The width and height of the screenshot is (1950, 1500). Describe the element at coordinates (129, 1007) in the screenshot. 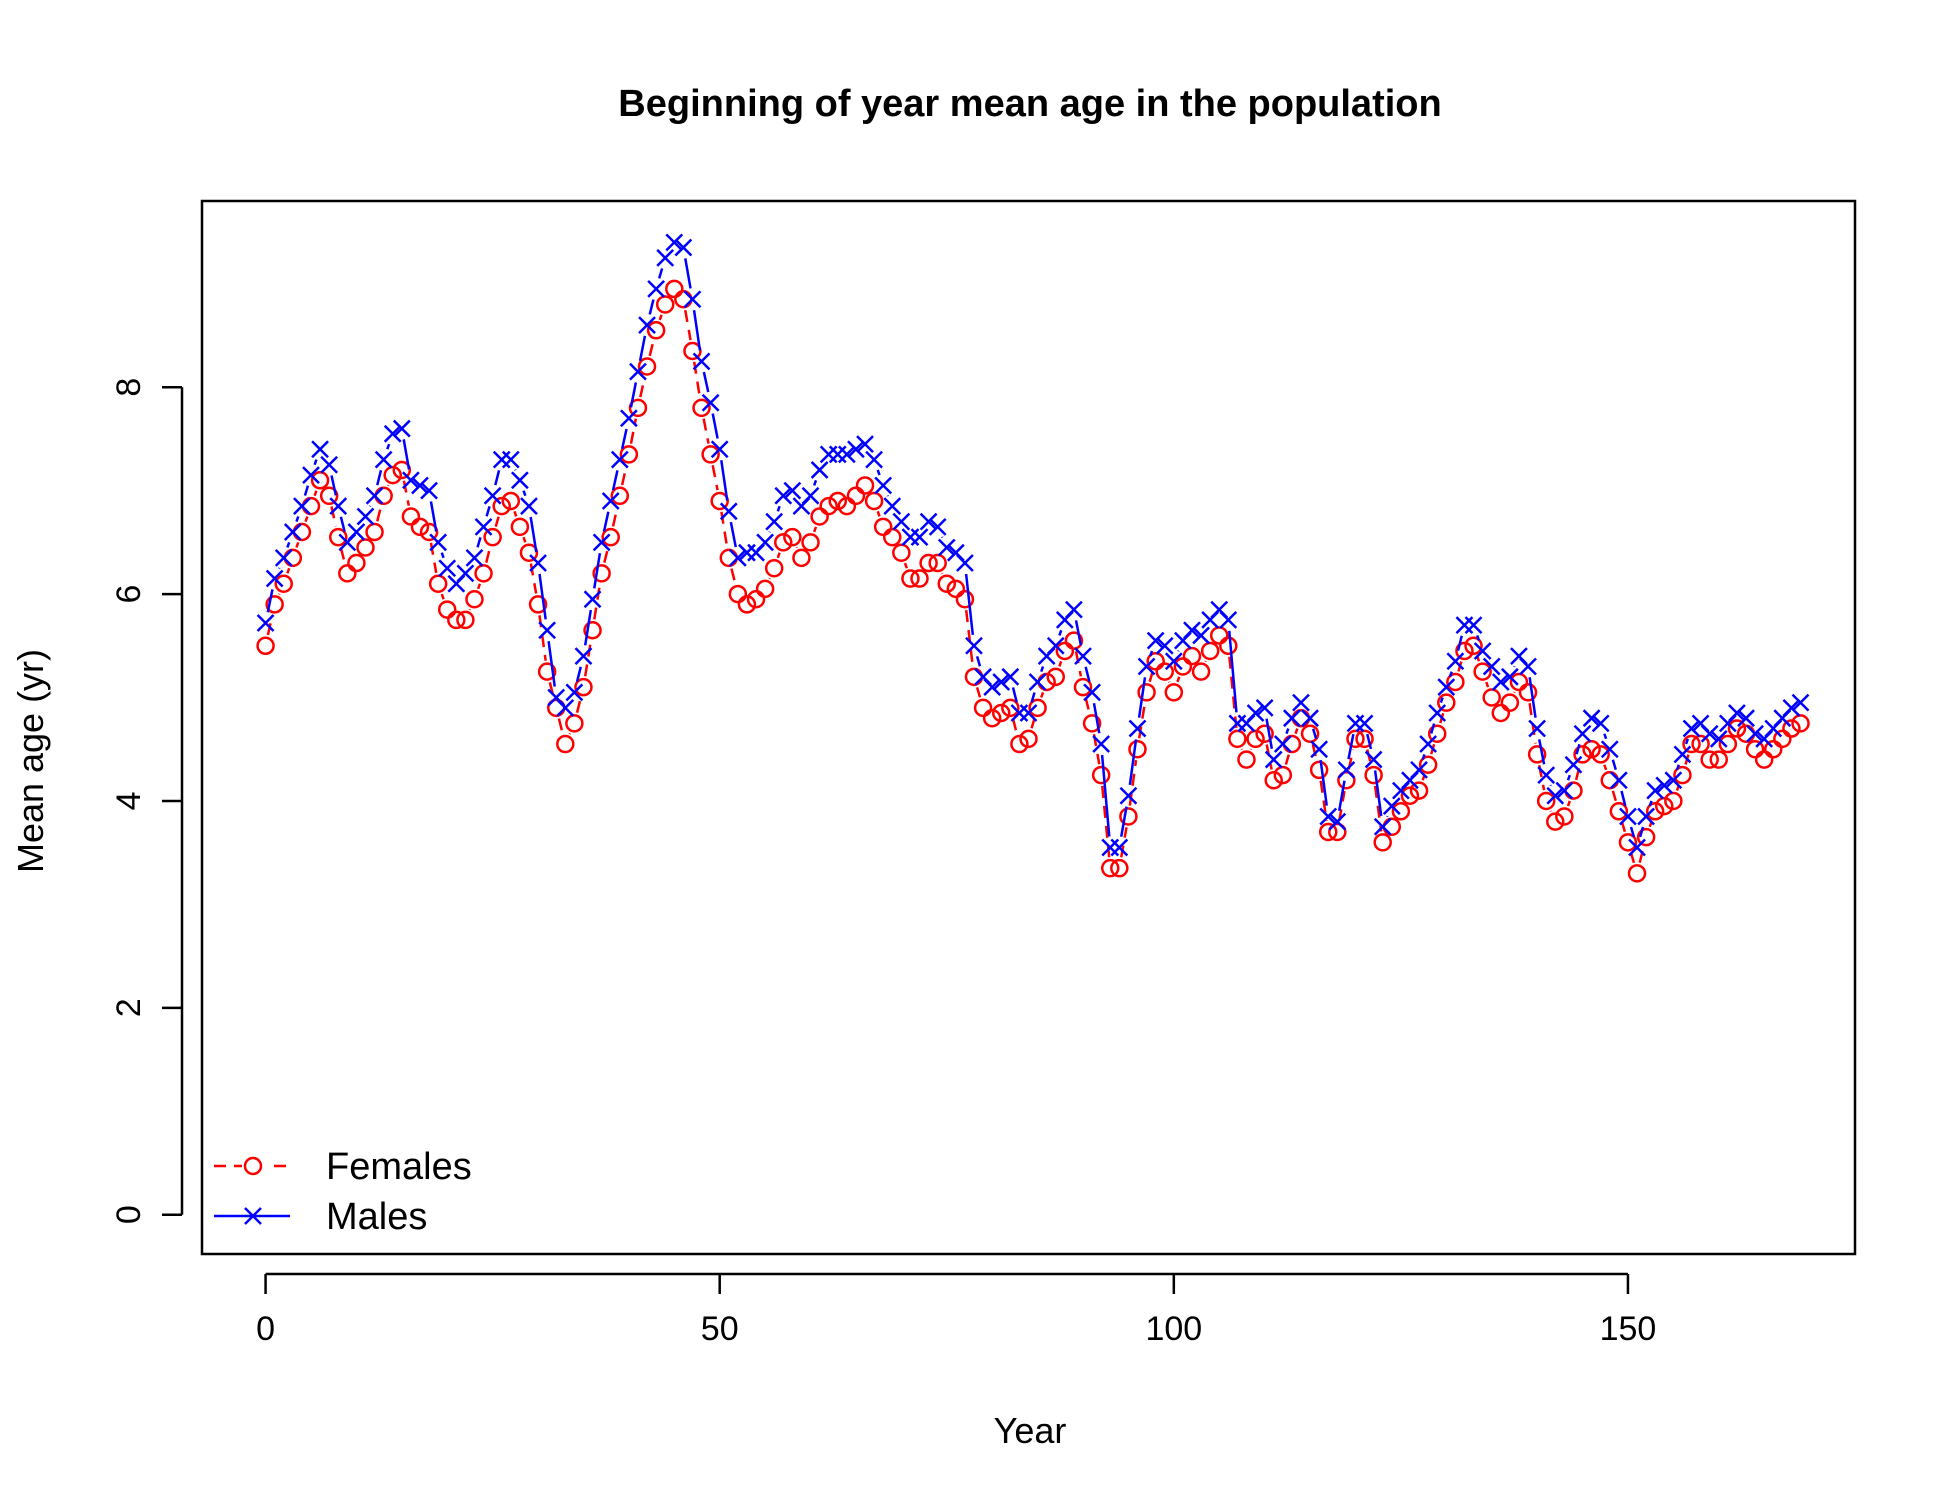

I see `y-tick-label: 2` at that location.